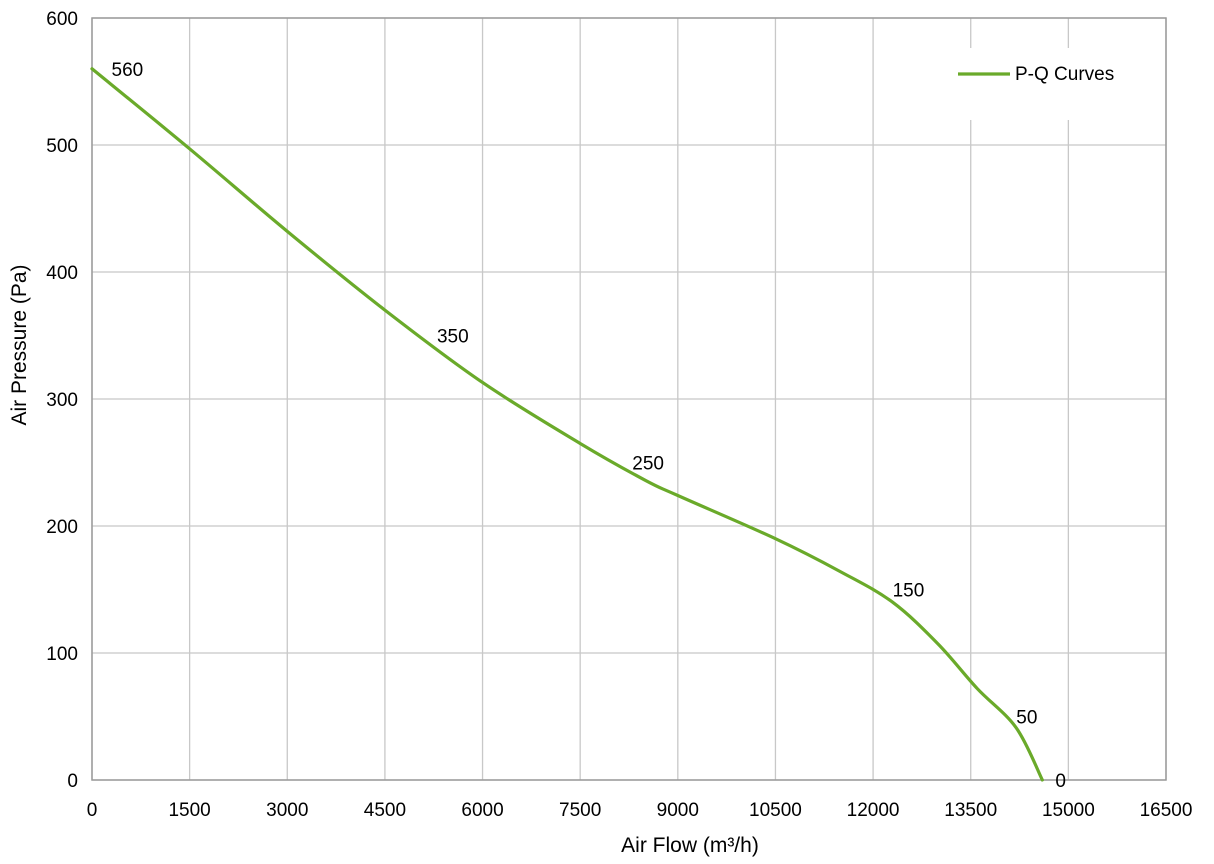 This screenshot has width=1214, height=864. Describe the element at coordinates (62, 527) in the screenshot. I see `y-tick-label: 200` at that location.